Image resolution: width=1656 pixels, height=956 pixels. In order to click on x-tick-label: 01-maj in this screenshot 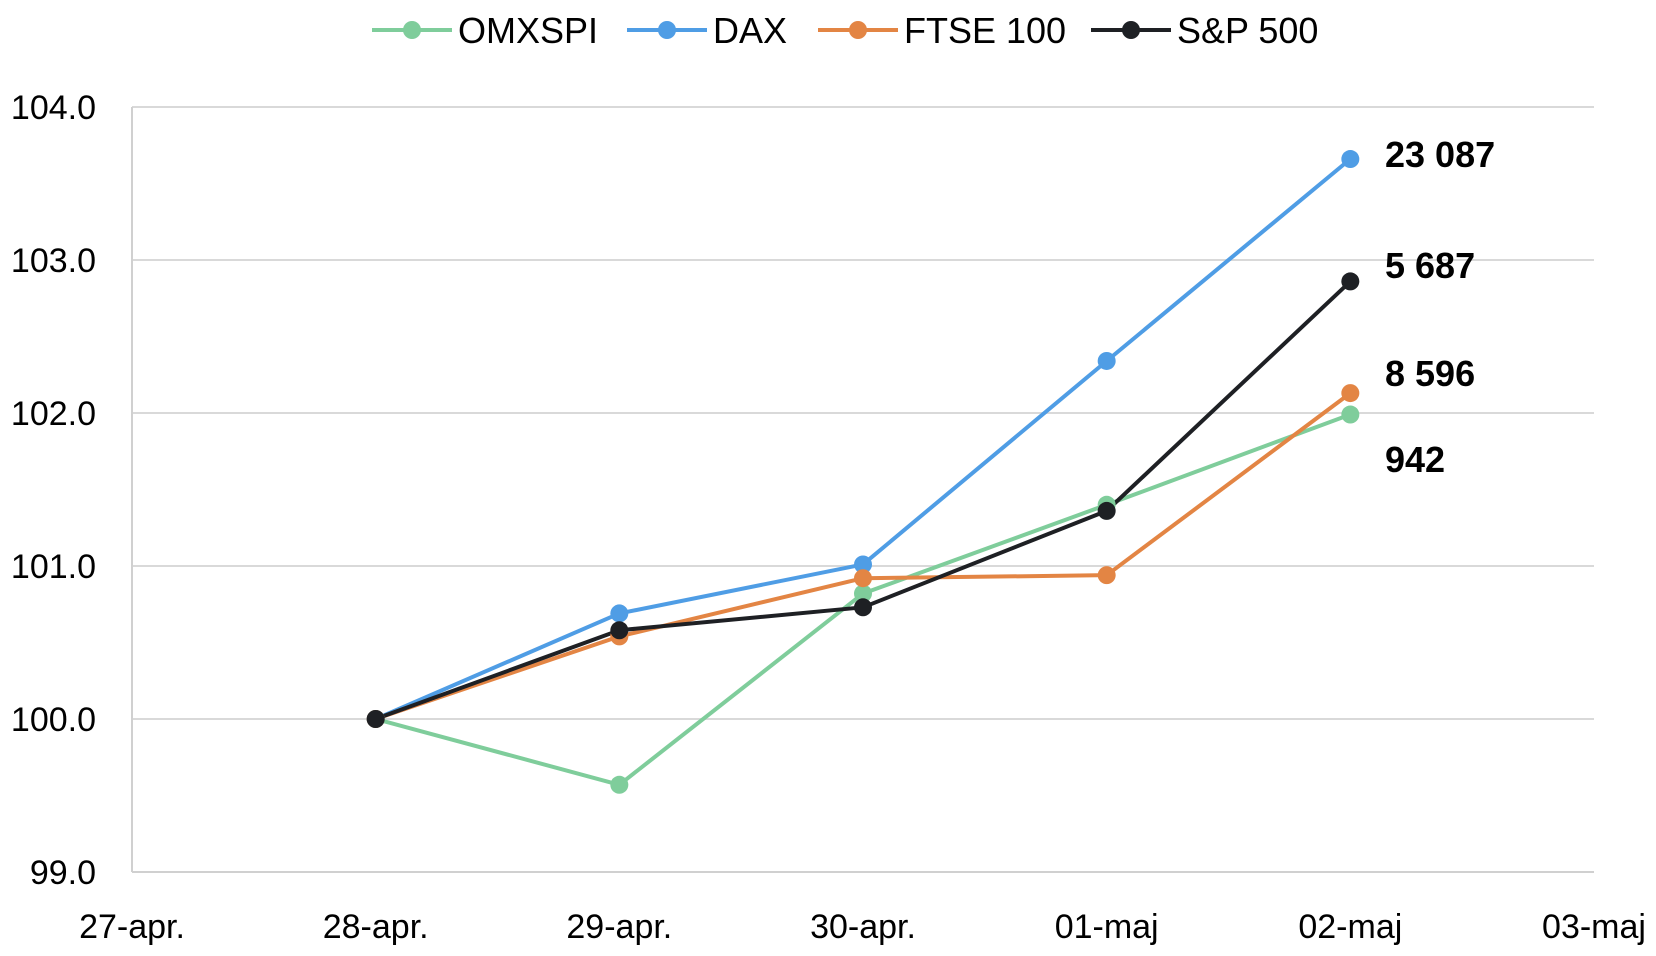, I will do `click(1107, 927)`.